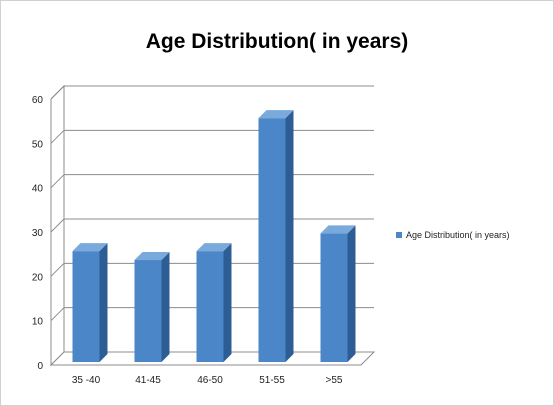 This screenshot has height=406, width=554. Describe the element at coordinates (334, 380) in the screenshot. I see `x-tick-label: >55` at that location.